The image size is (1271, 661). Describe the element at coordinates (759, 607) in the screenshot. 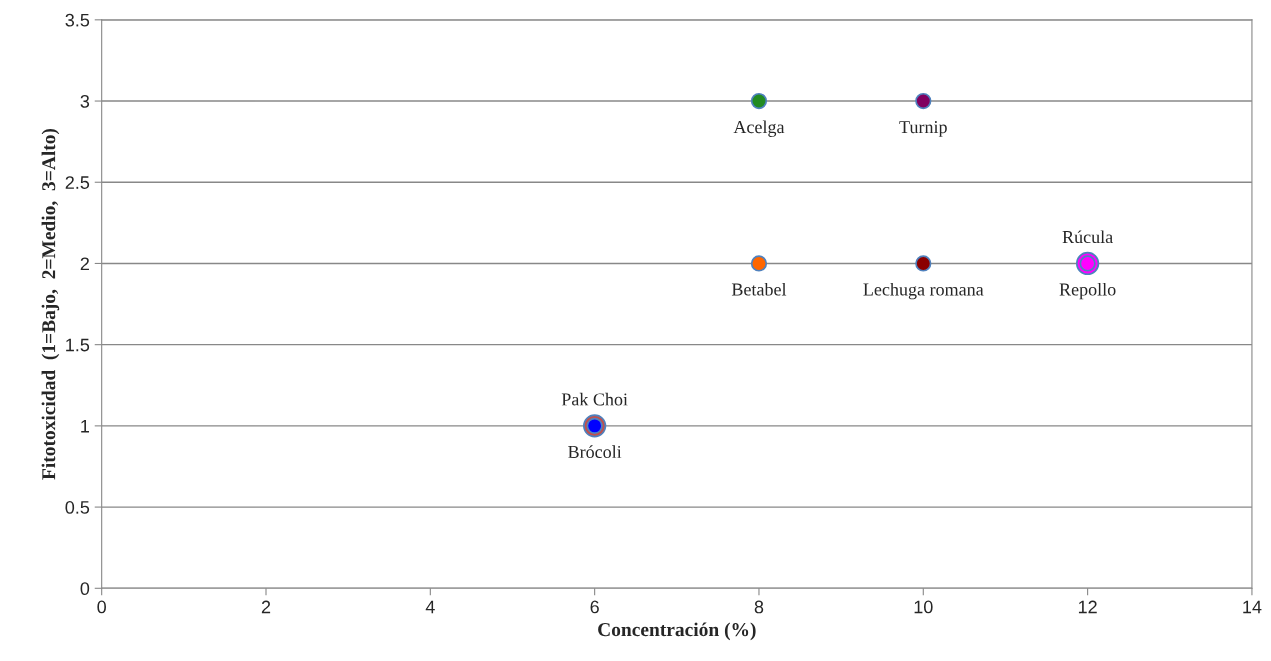

I see `x-tick-label: 8` at that location.